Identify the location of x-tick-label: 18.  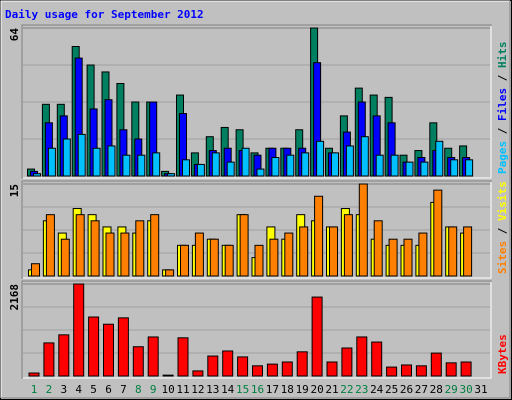
(287, 389).